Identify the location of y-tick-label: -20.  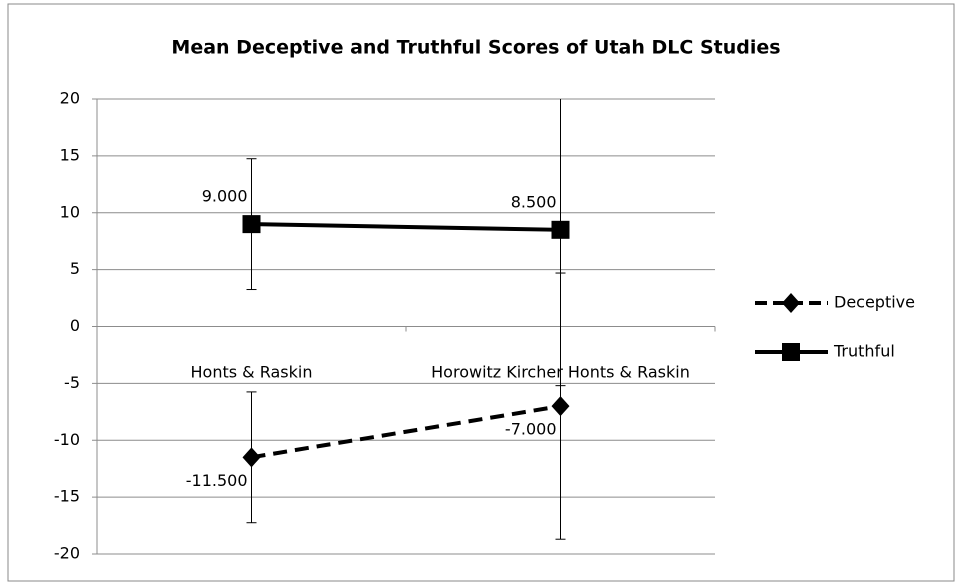
(67, 553).